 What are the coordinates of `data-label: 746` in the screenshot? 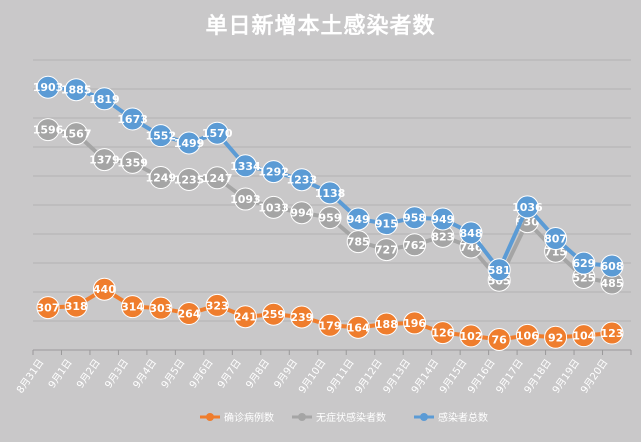 It's located at (471, 247).